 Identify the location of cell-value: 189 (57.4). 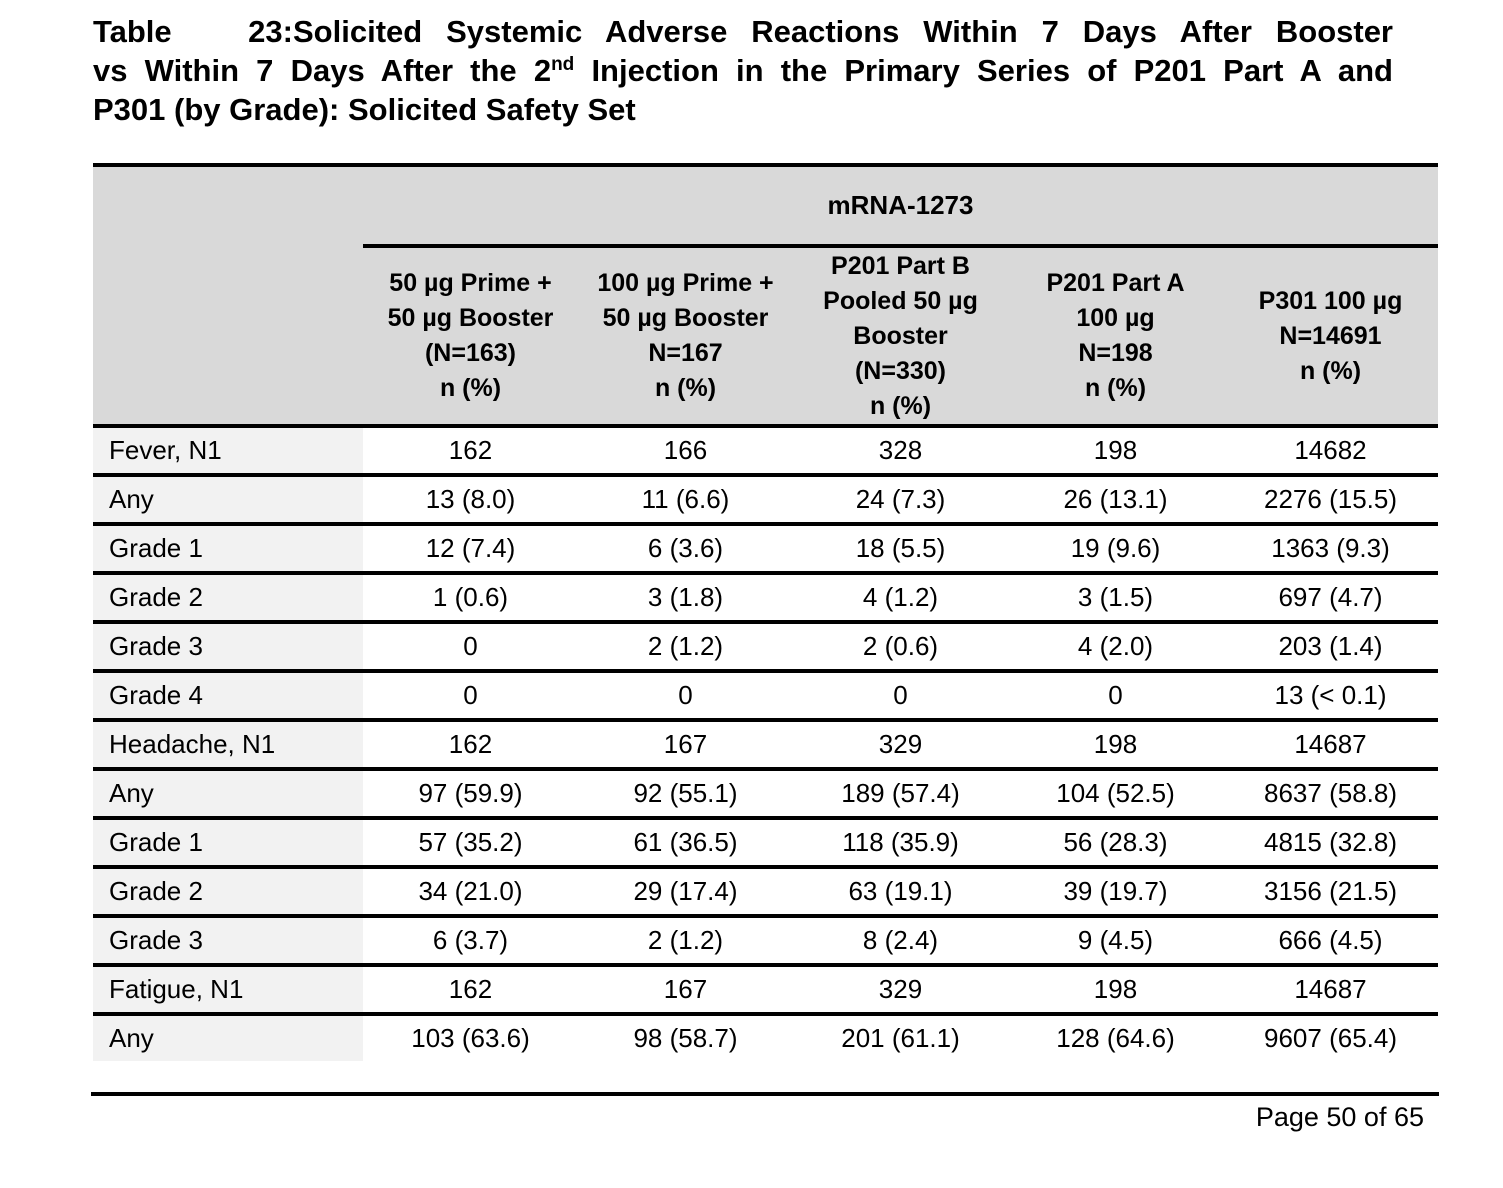
(900, 794).